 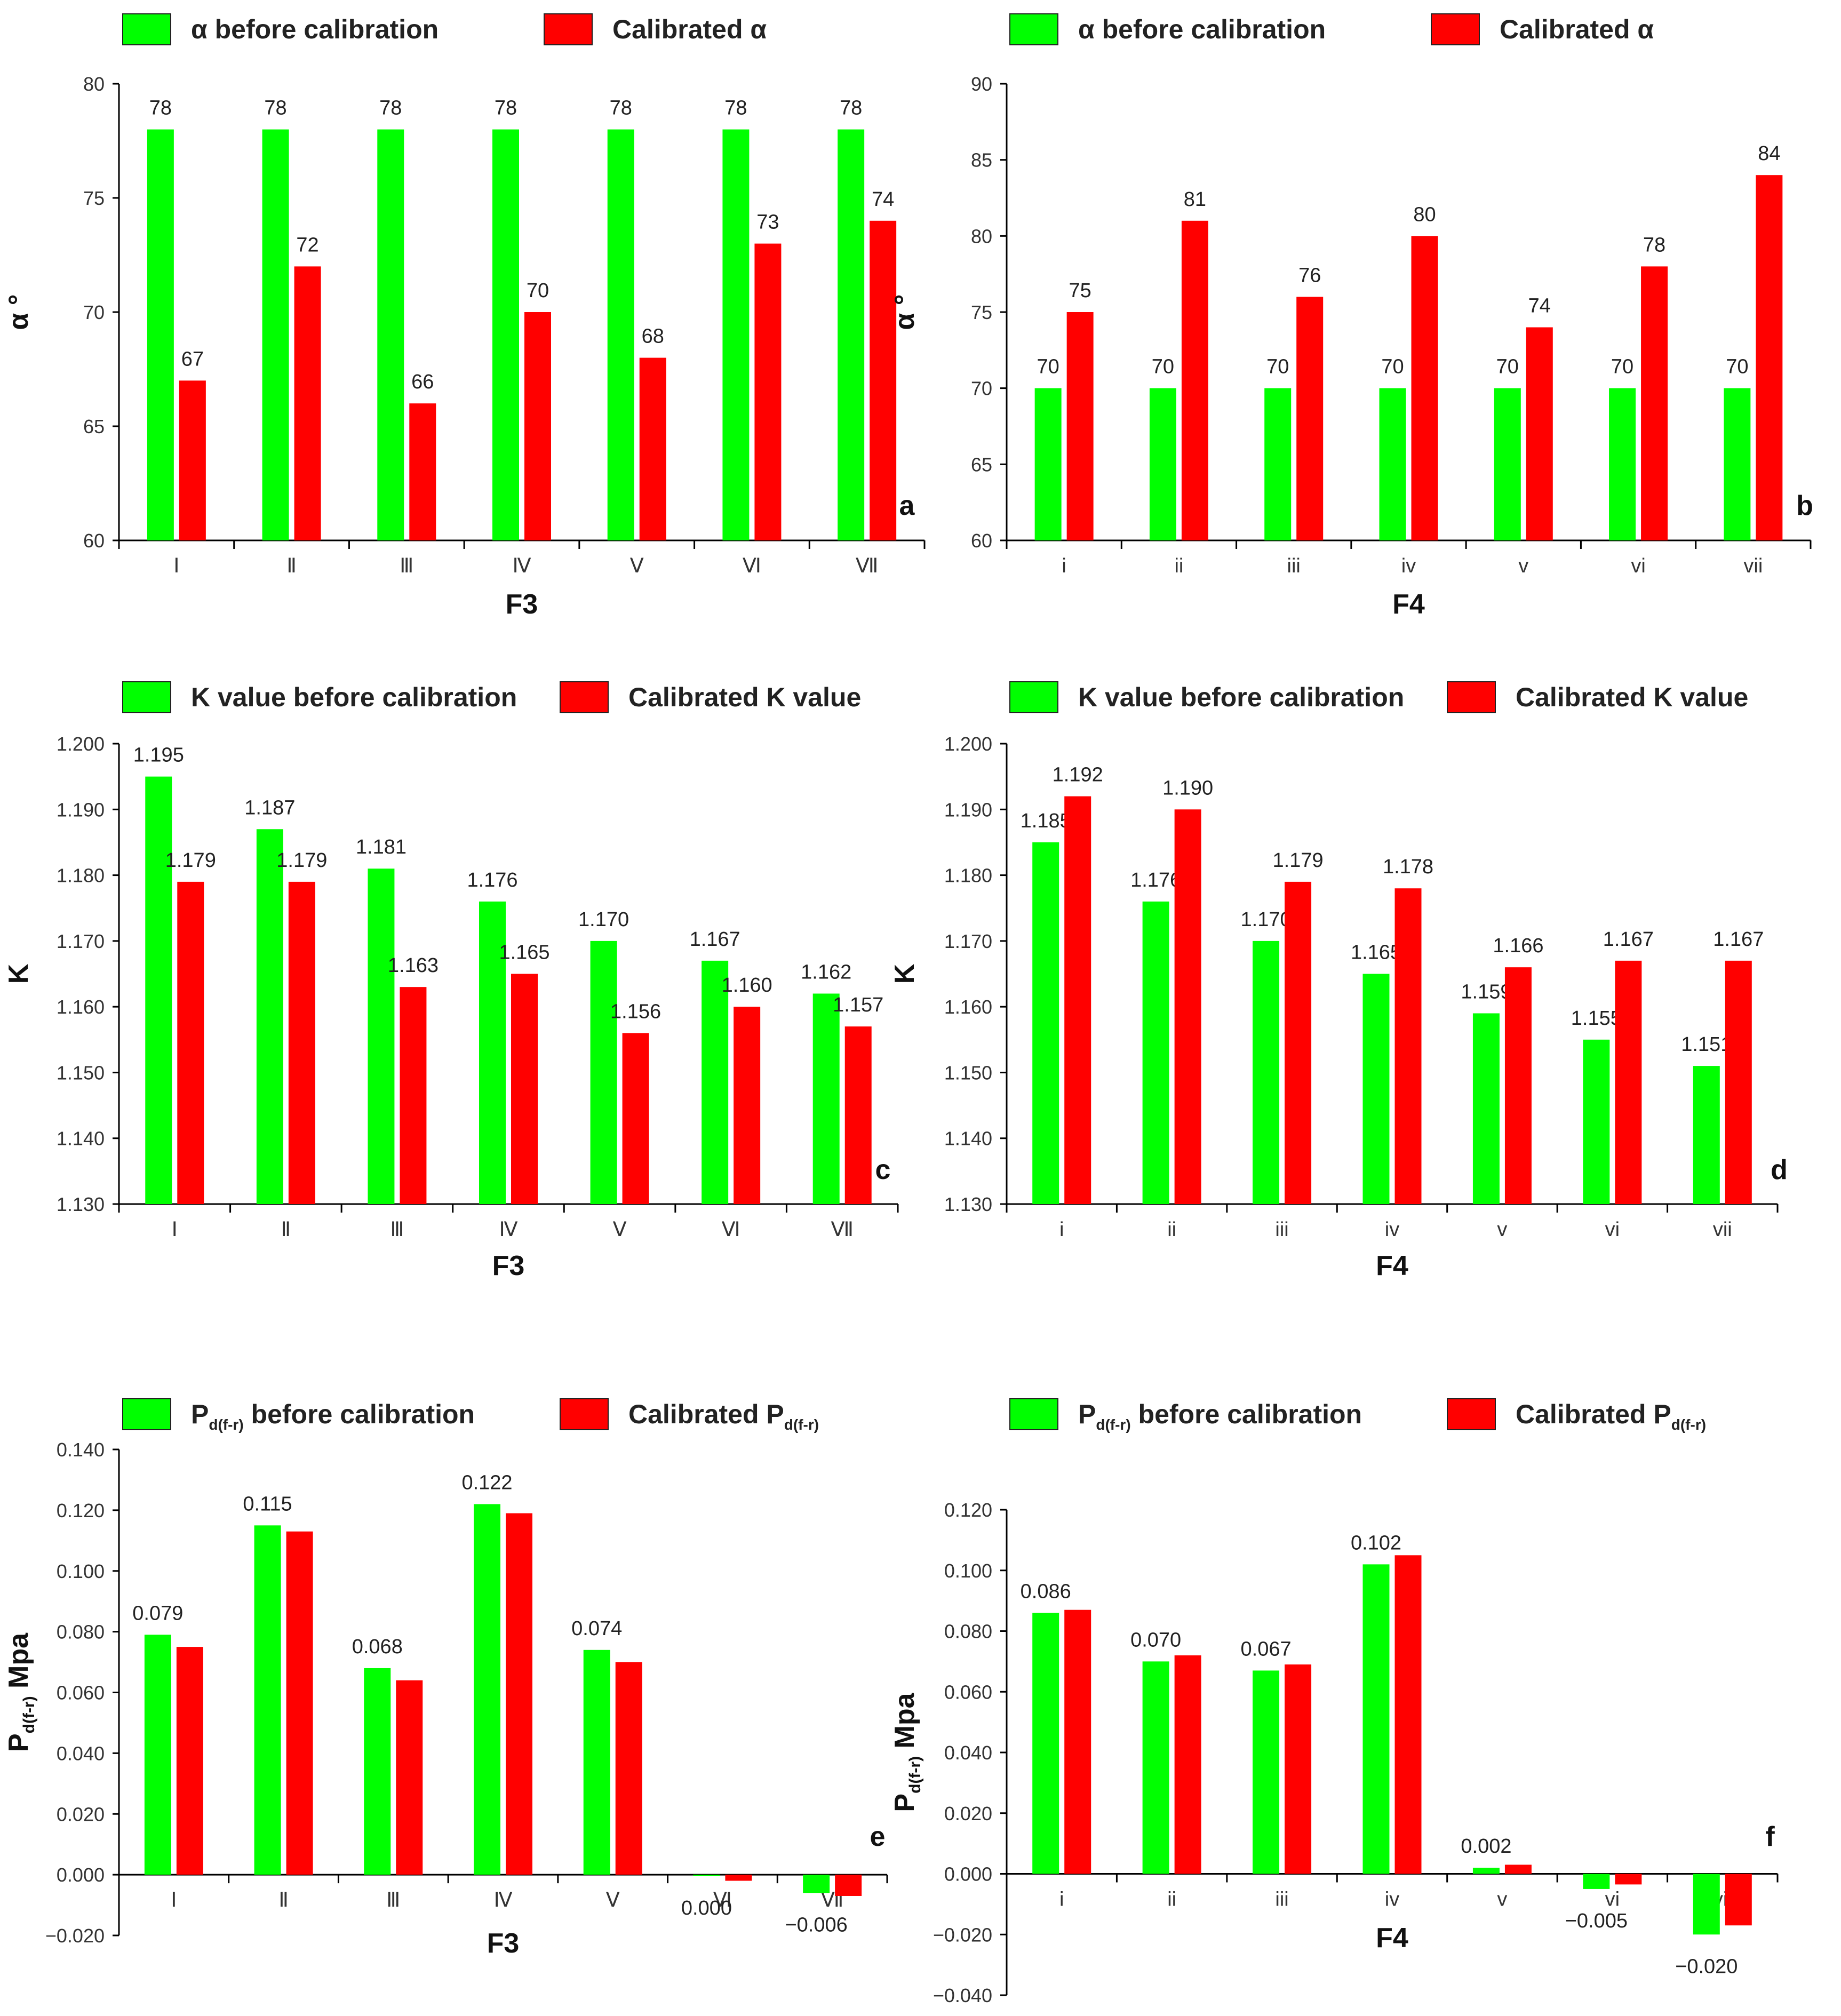 What do you see at coordinates (981, 236) in the screenshot?
I see `y-tick-label: 80` at bounding box center [981, 236].